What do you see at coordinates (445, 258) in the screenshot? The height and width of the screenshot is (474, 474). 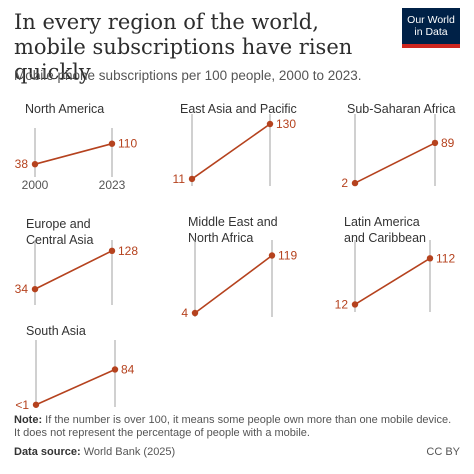 I see `value-label-2023-latin-america-and-caribbean: 112` at bounding box center [445, 258].